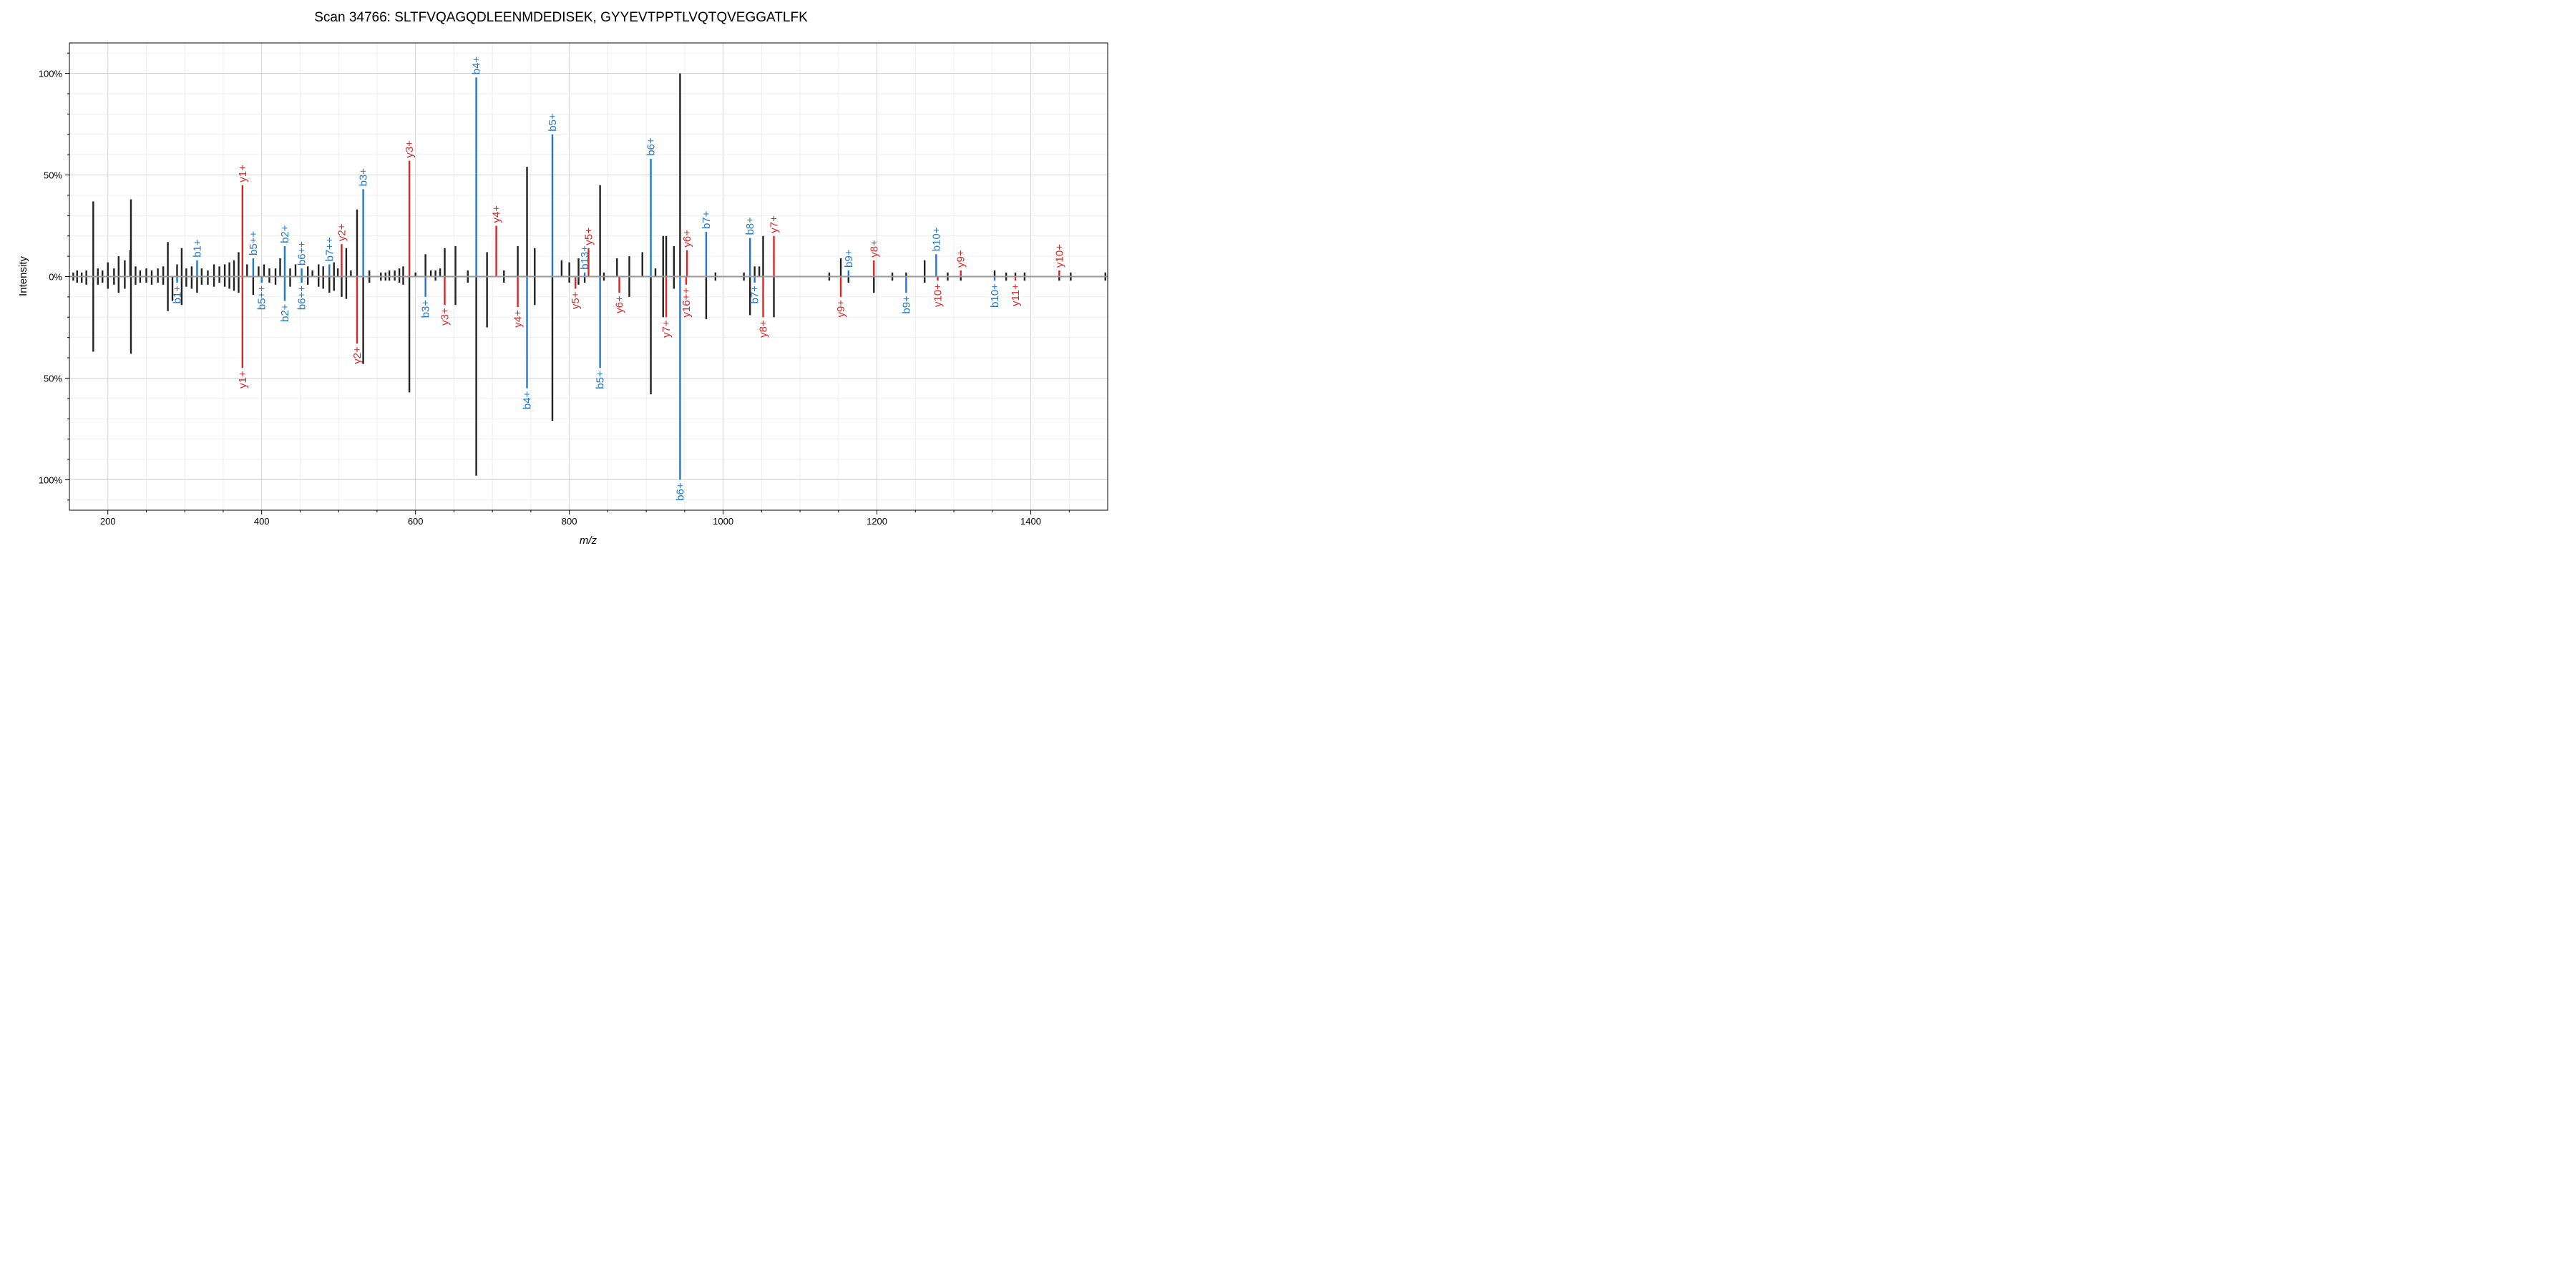 Image resolution: width=2576 pixels, height=1288 pixels. Describe the element at coordinates (23, 276) in the screenshot. I see `y-axis-label: Intensity` at that location.